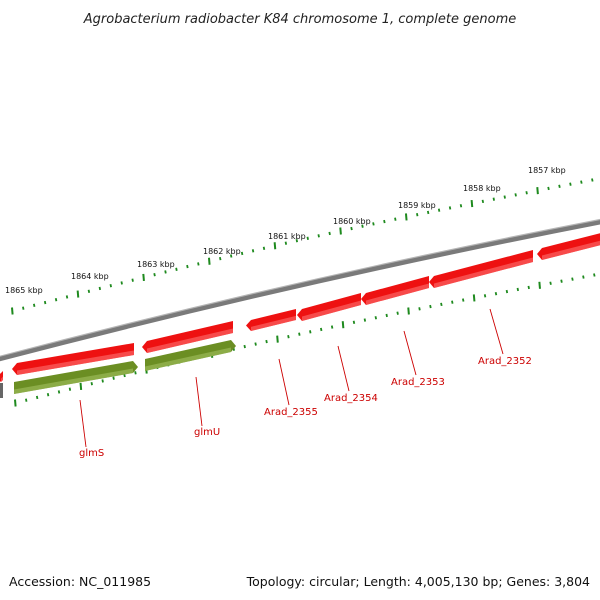  Describe the element at coordinates (1, 390) in the screenshot. I see `edge-feature` at that location.